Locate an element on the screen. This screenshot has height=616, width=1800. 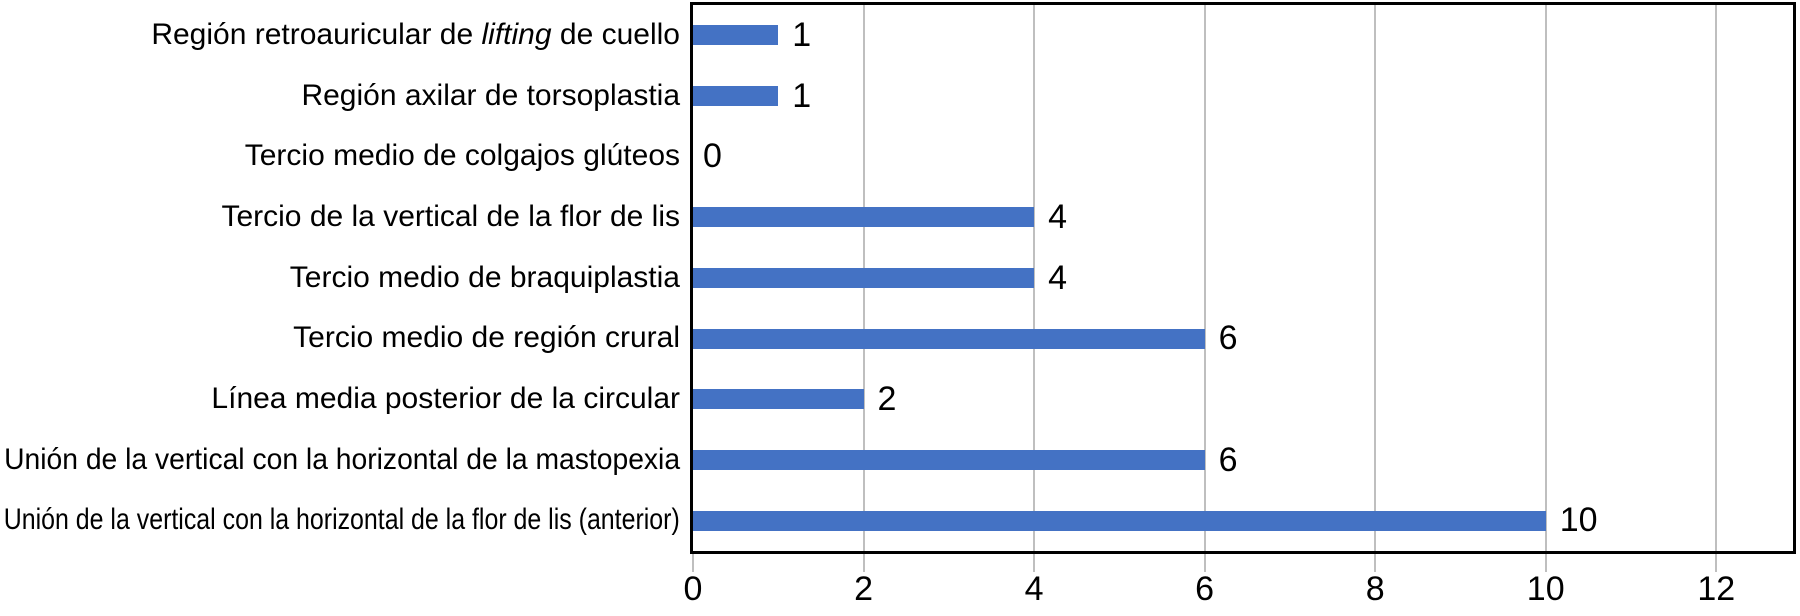
category-label: Tercio medio de colgajos glúteos is located at coordinates (462, 156).